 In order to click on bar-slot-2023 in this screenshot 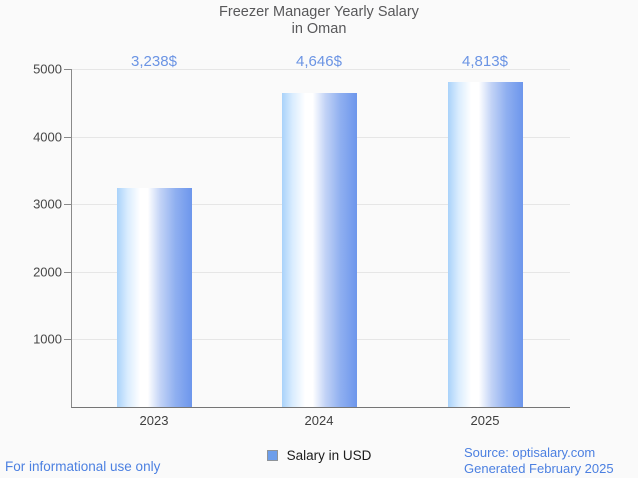, I will do `click(154, 238)`.